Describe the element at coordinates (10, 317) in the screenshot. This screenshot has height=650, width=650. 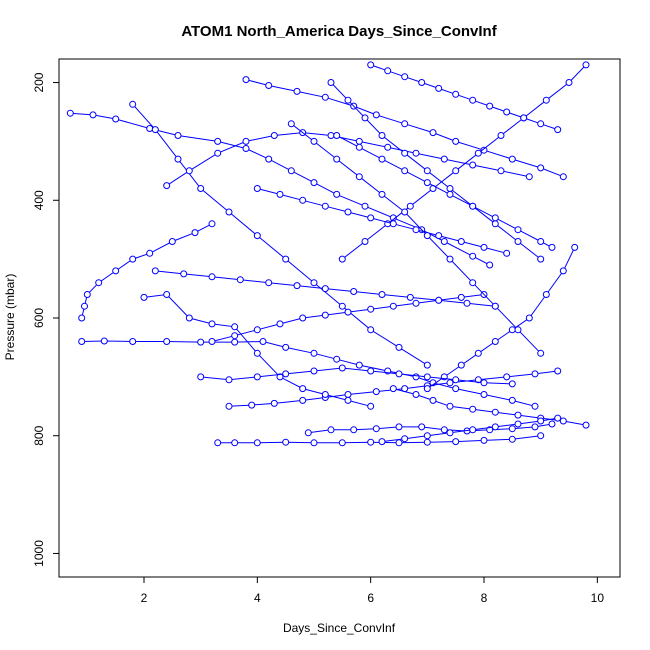
I see `y-axis-label: Pressure (mbar)` at that location.